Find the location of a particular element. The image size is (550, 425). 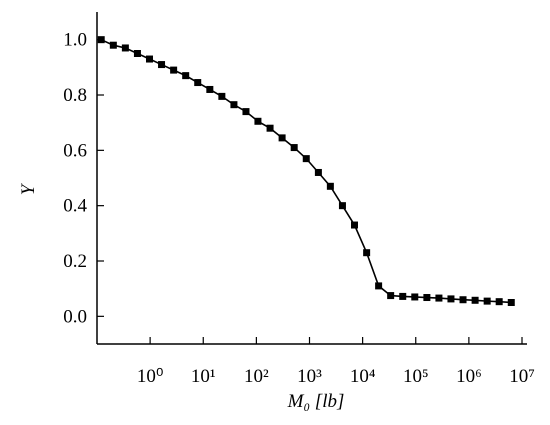

x-tick-label: 10¹ is located at coordinates (203, 376).